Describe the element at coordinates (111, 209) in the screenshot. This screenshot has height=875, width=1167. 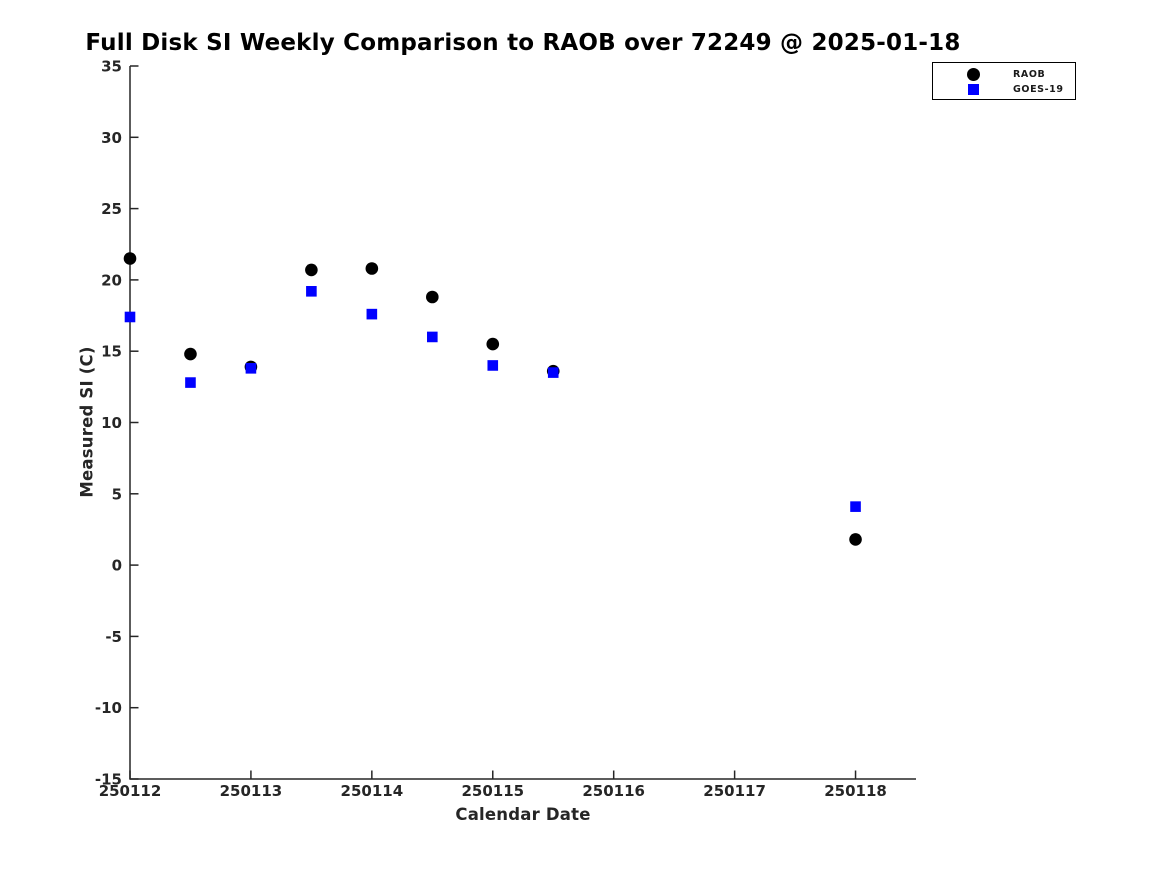
I see `y-tick-label: 25` at that location.